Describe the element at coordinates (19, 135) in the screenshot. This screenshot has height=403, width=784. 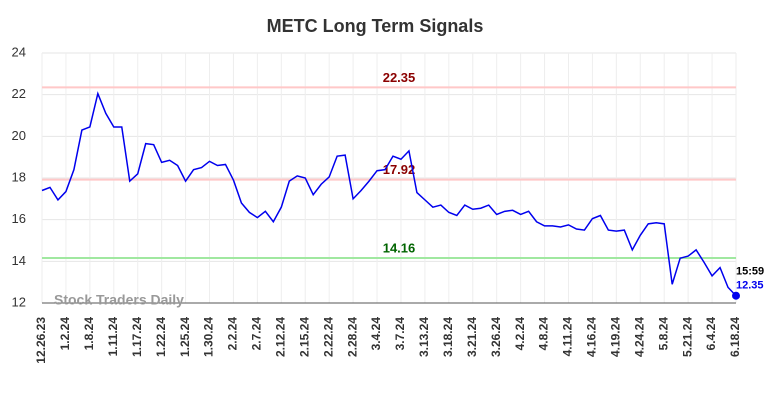
I see `y-tick-label: 20` at that location.